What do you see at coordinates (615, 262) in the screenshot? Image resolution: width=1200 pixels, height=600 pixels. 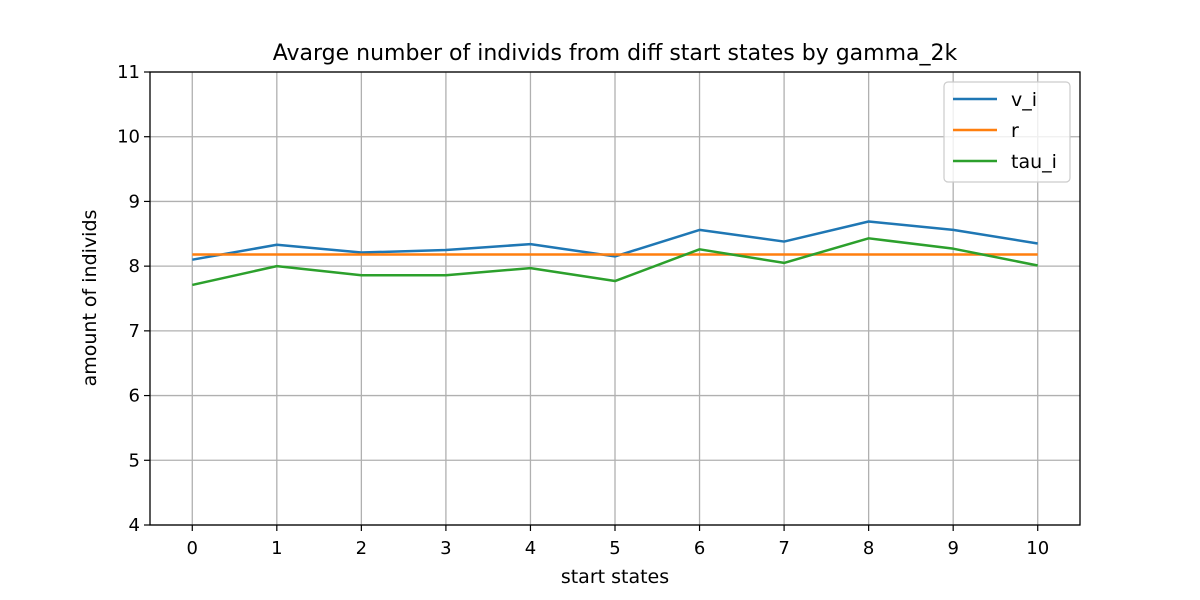 I see `series-line-tau_i` at bounding box center [615, 262].